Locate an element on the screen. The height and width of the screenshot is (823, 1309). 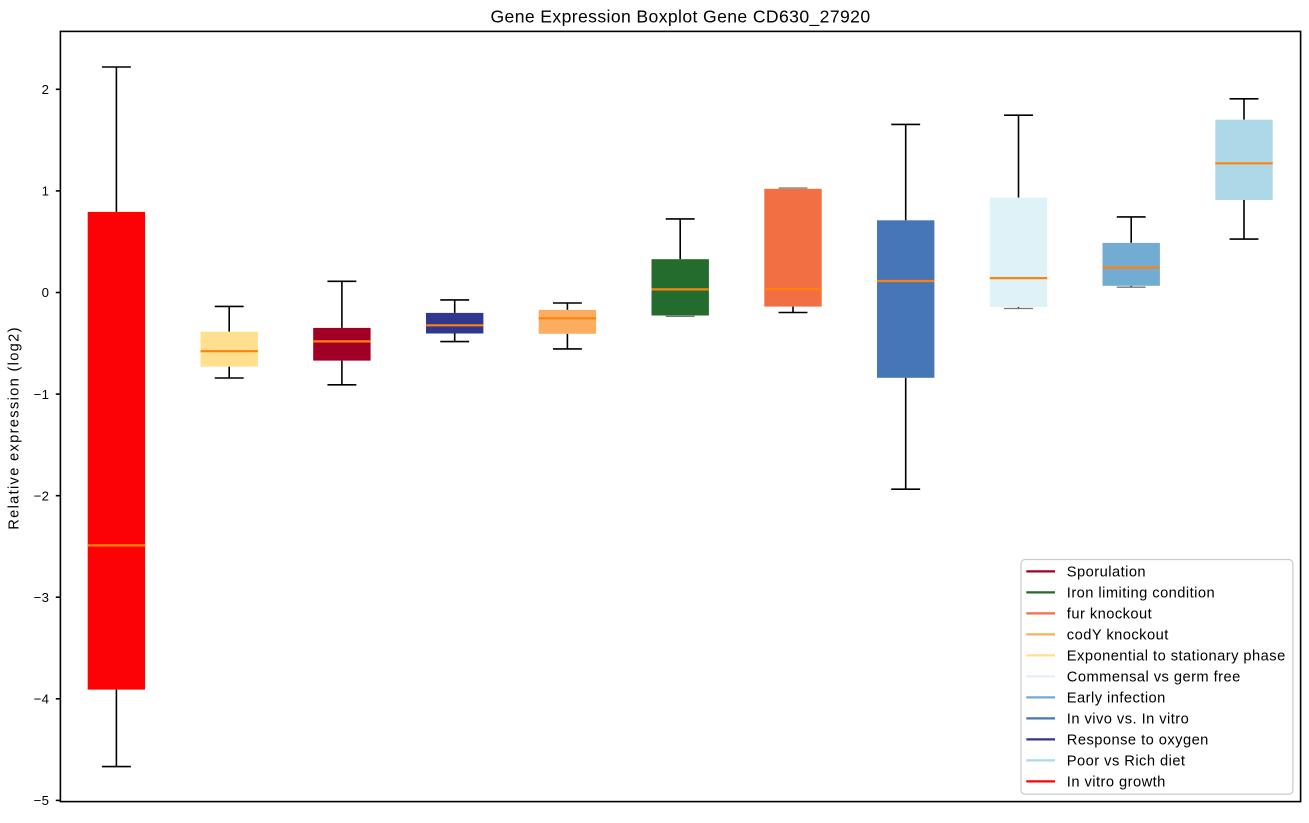
svg-text: −3 is located at coordinates (42, 597).